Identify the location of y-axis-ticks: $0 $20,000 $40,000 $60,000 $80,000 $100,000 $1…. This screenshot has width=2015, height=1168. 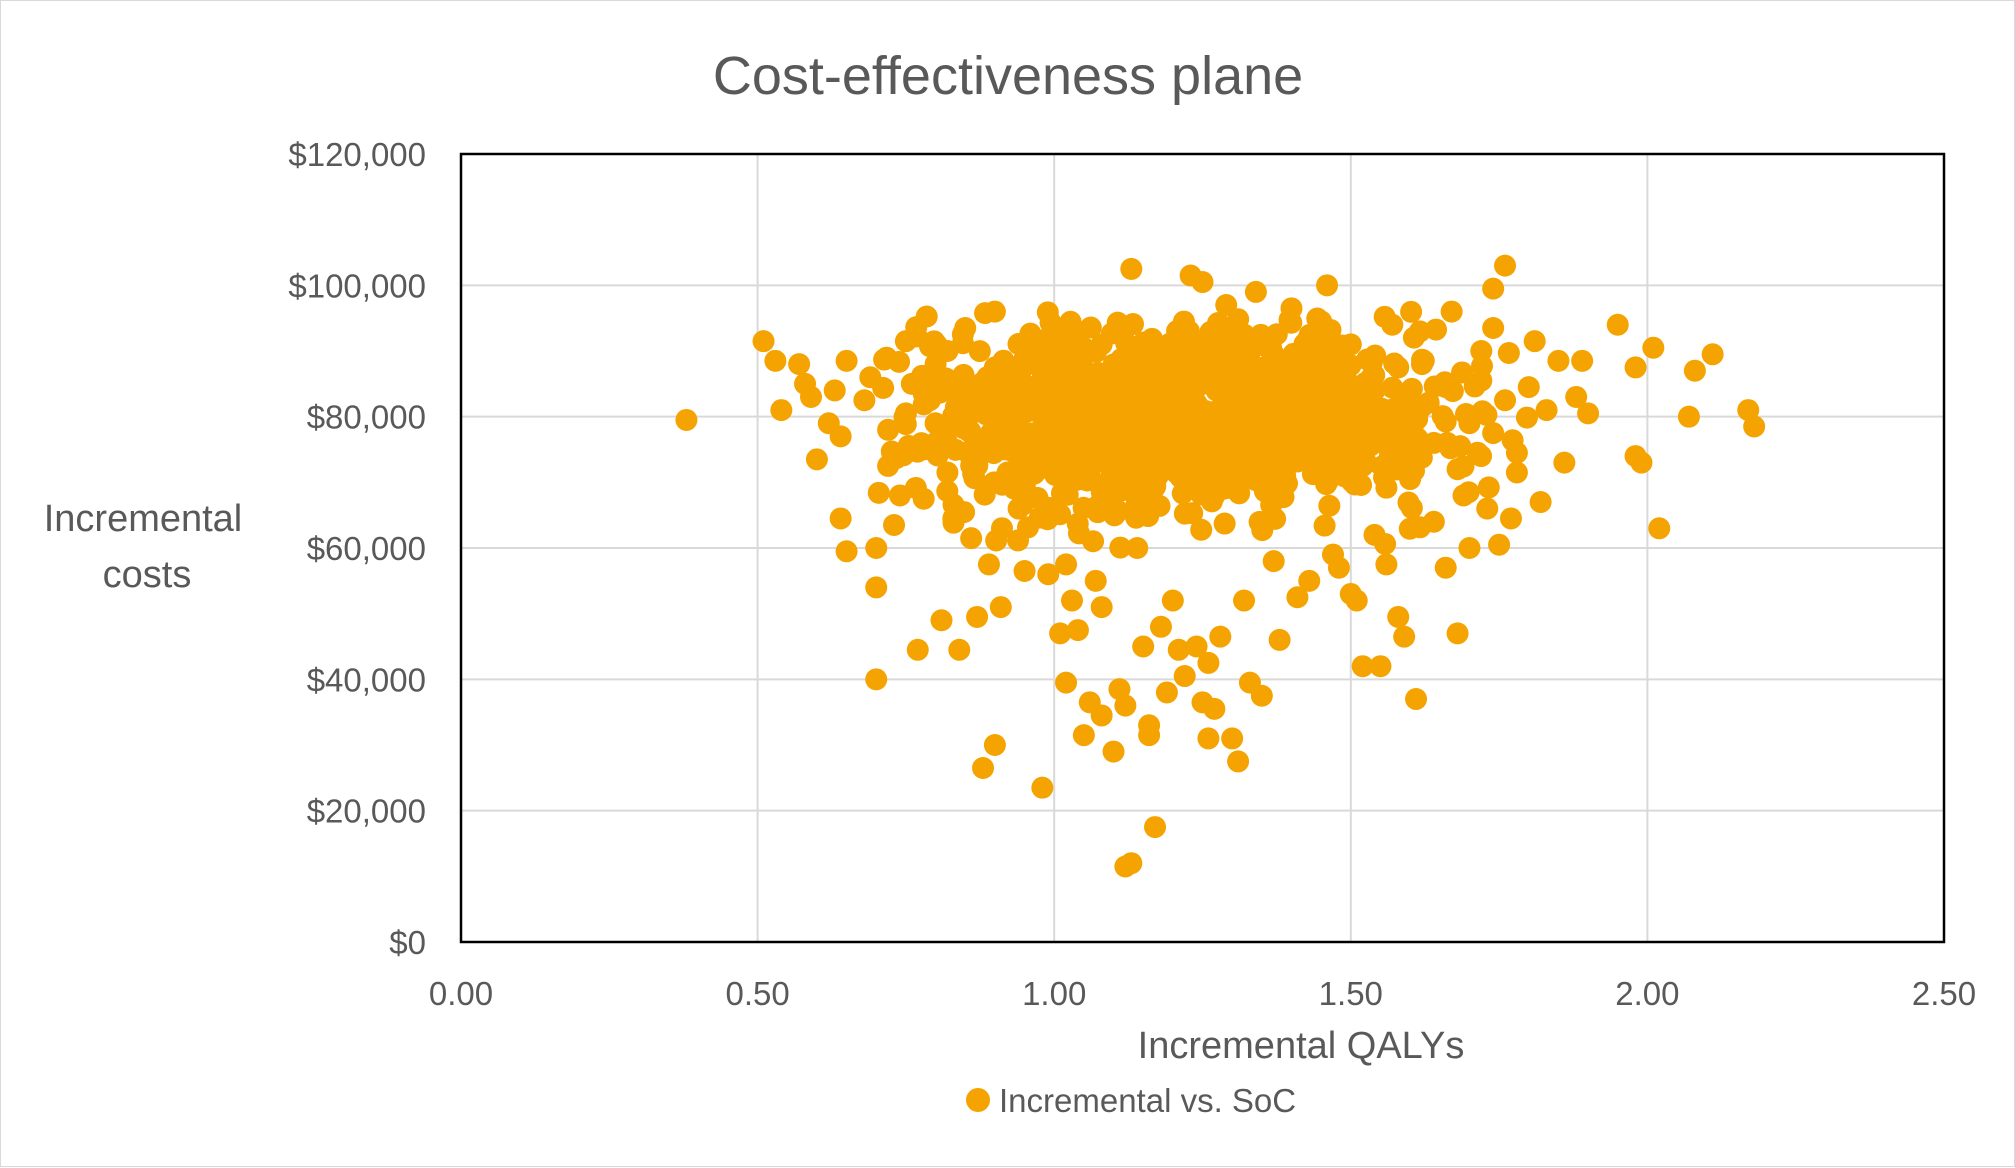
(357, 548).